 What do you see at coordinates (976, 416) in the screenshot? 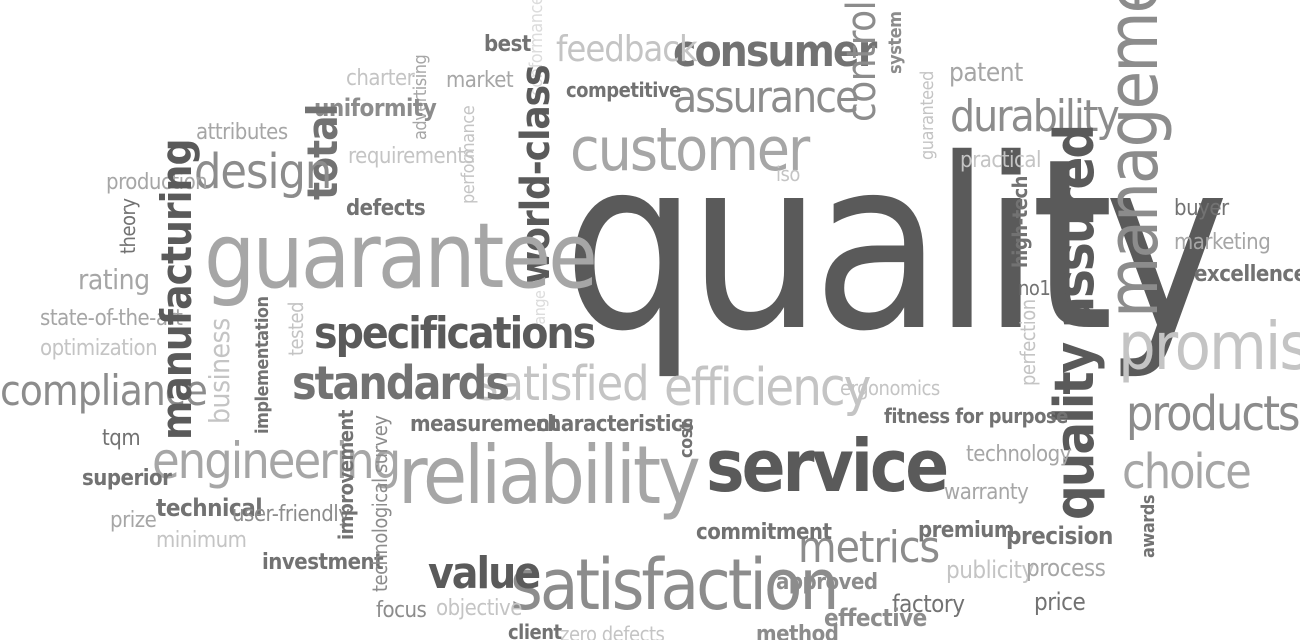
I see `word-fitness-for-purpose: fitness for purpose` at bounding box center [976, 416].